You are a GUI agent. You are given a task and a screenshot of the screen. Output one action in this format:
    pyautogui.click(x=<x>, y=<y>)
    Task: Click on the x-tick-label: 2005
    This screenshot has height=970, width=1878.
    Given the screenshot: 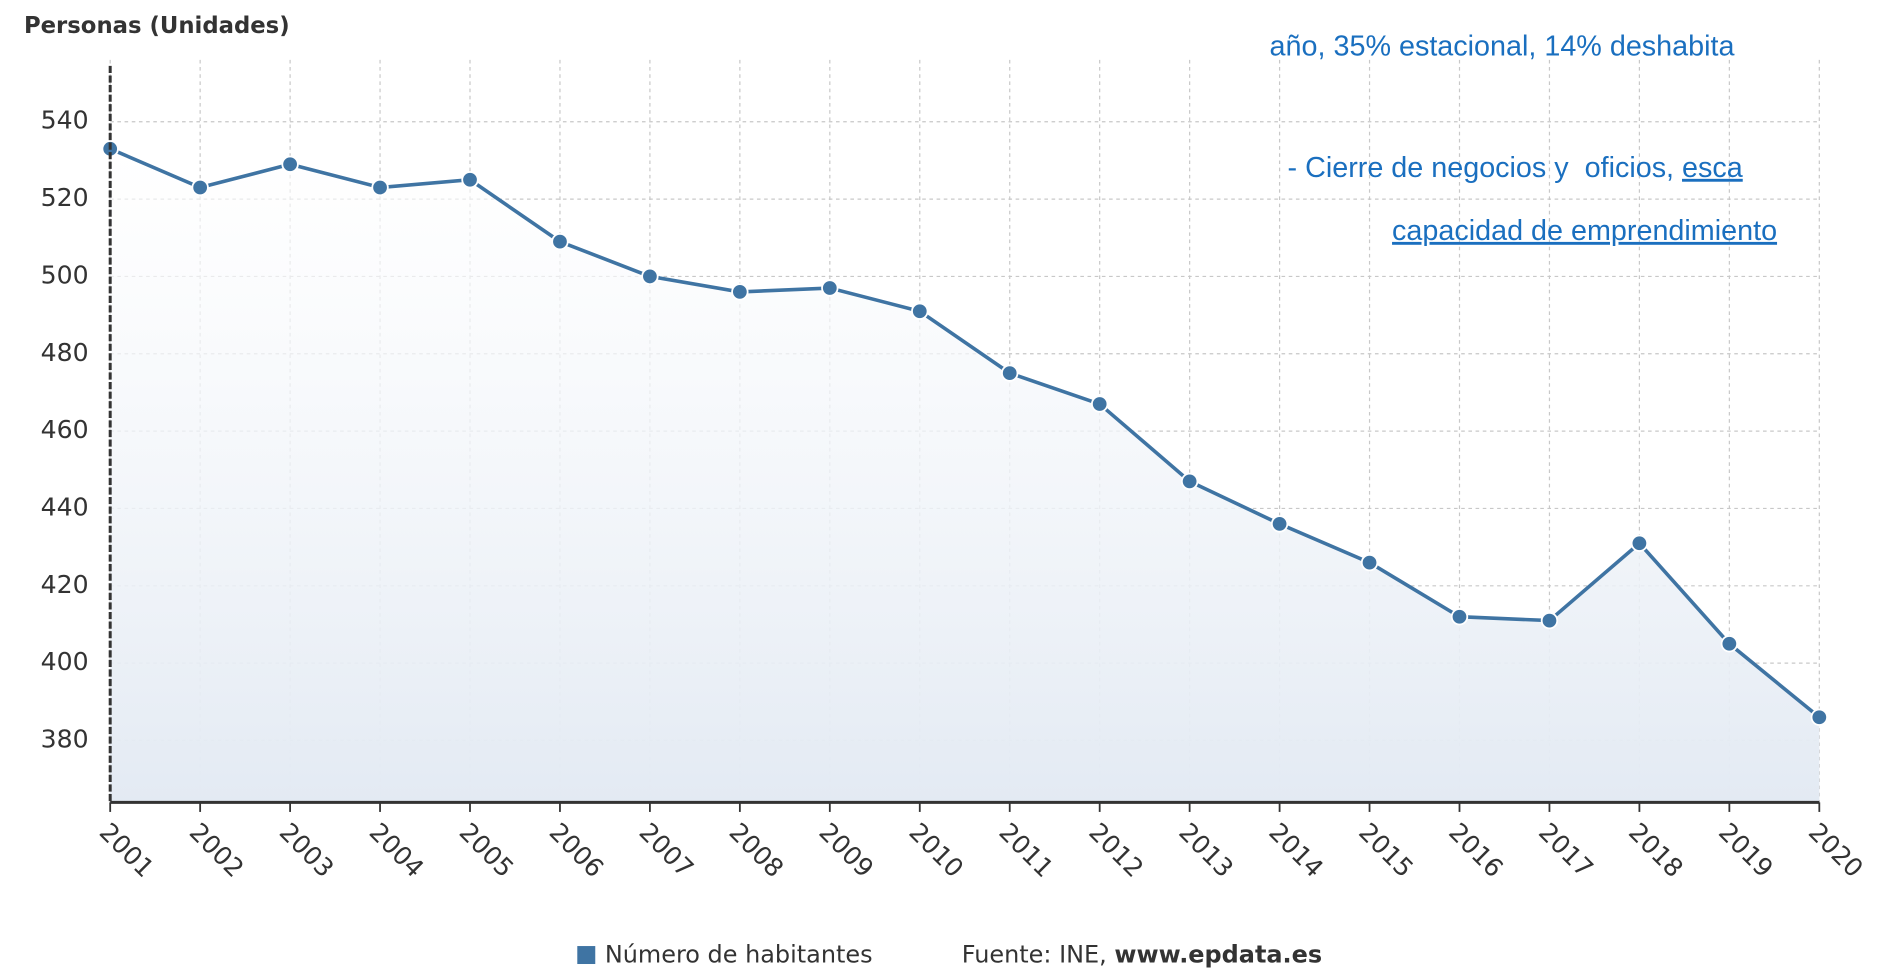 What is the action you would take?
    pyautogui.click(x=487, y=850)
    